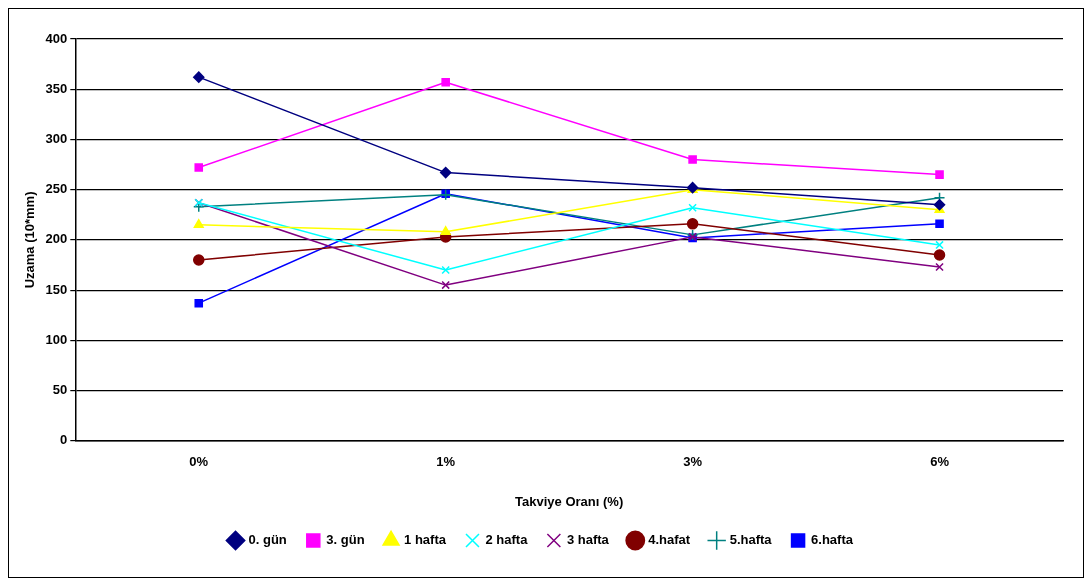 The height and width of the screenshot is (586, 1092). What do you see at coordinates (345, 540) in the screenshot?
I see `legend-label: 3. gün` at bounding box center [345, 540].